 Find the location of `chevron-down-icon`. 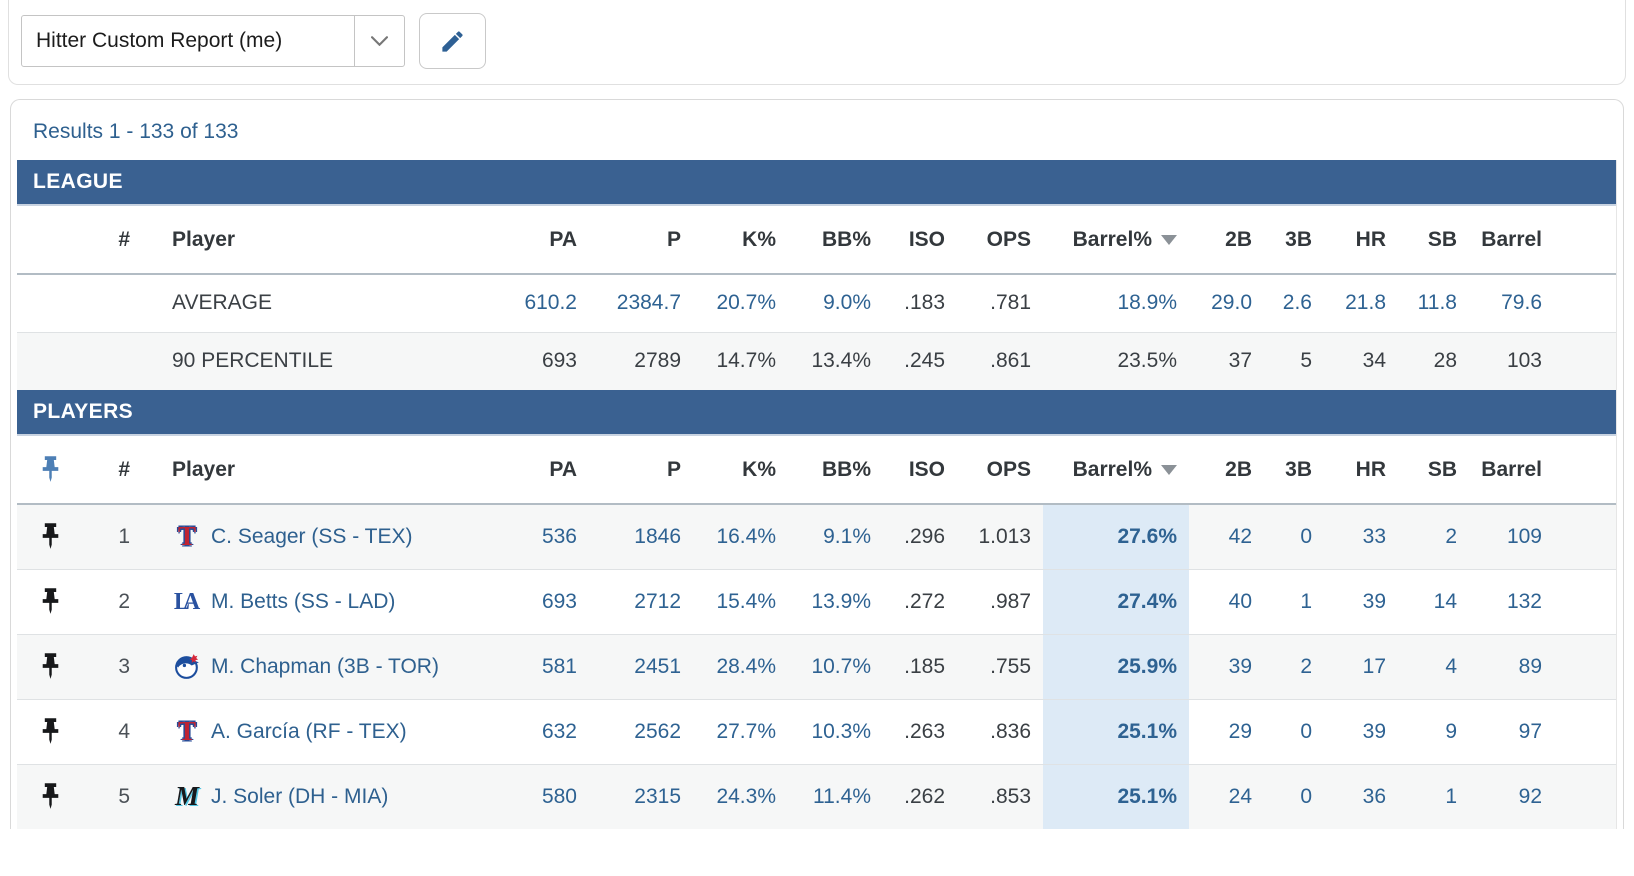

chevron-down-icon is located at coordinates (379, 41).